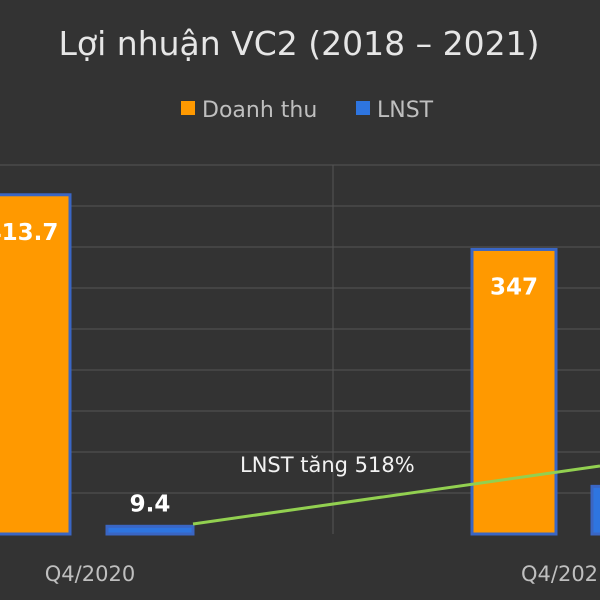 This screenshot has width=600, height=600. I want to click on legend-swatch-doanh-thu, so click(188, 108).